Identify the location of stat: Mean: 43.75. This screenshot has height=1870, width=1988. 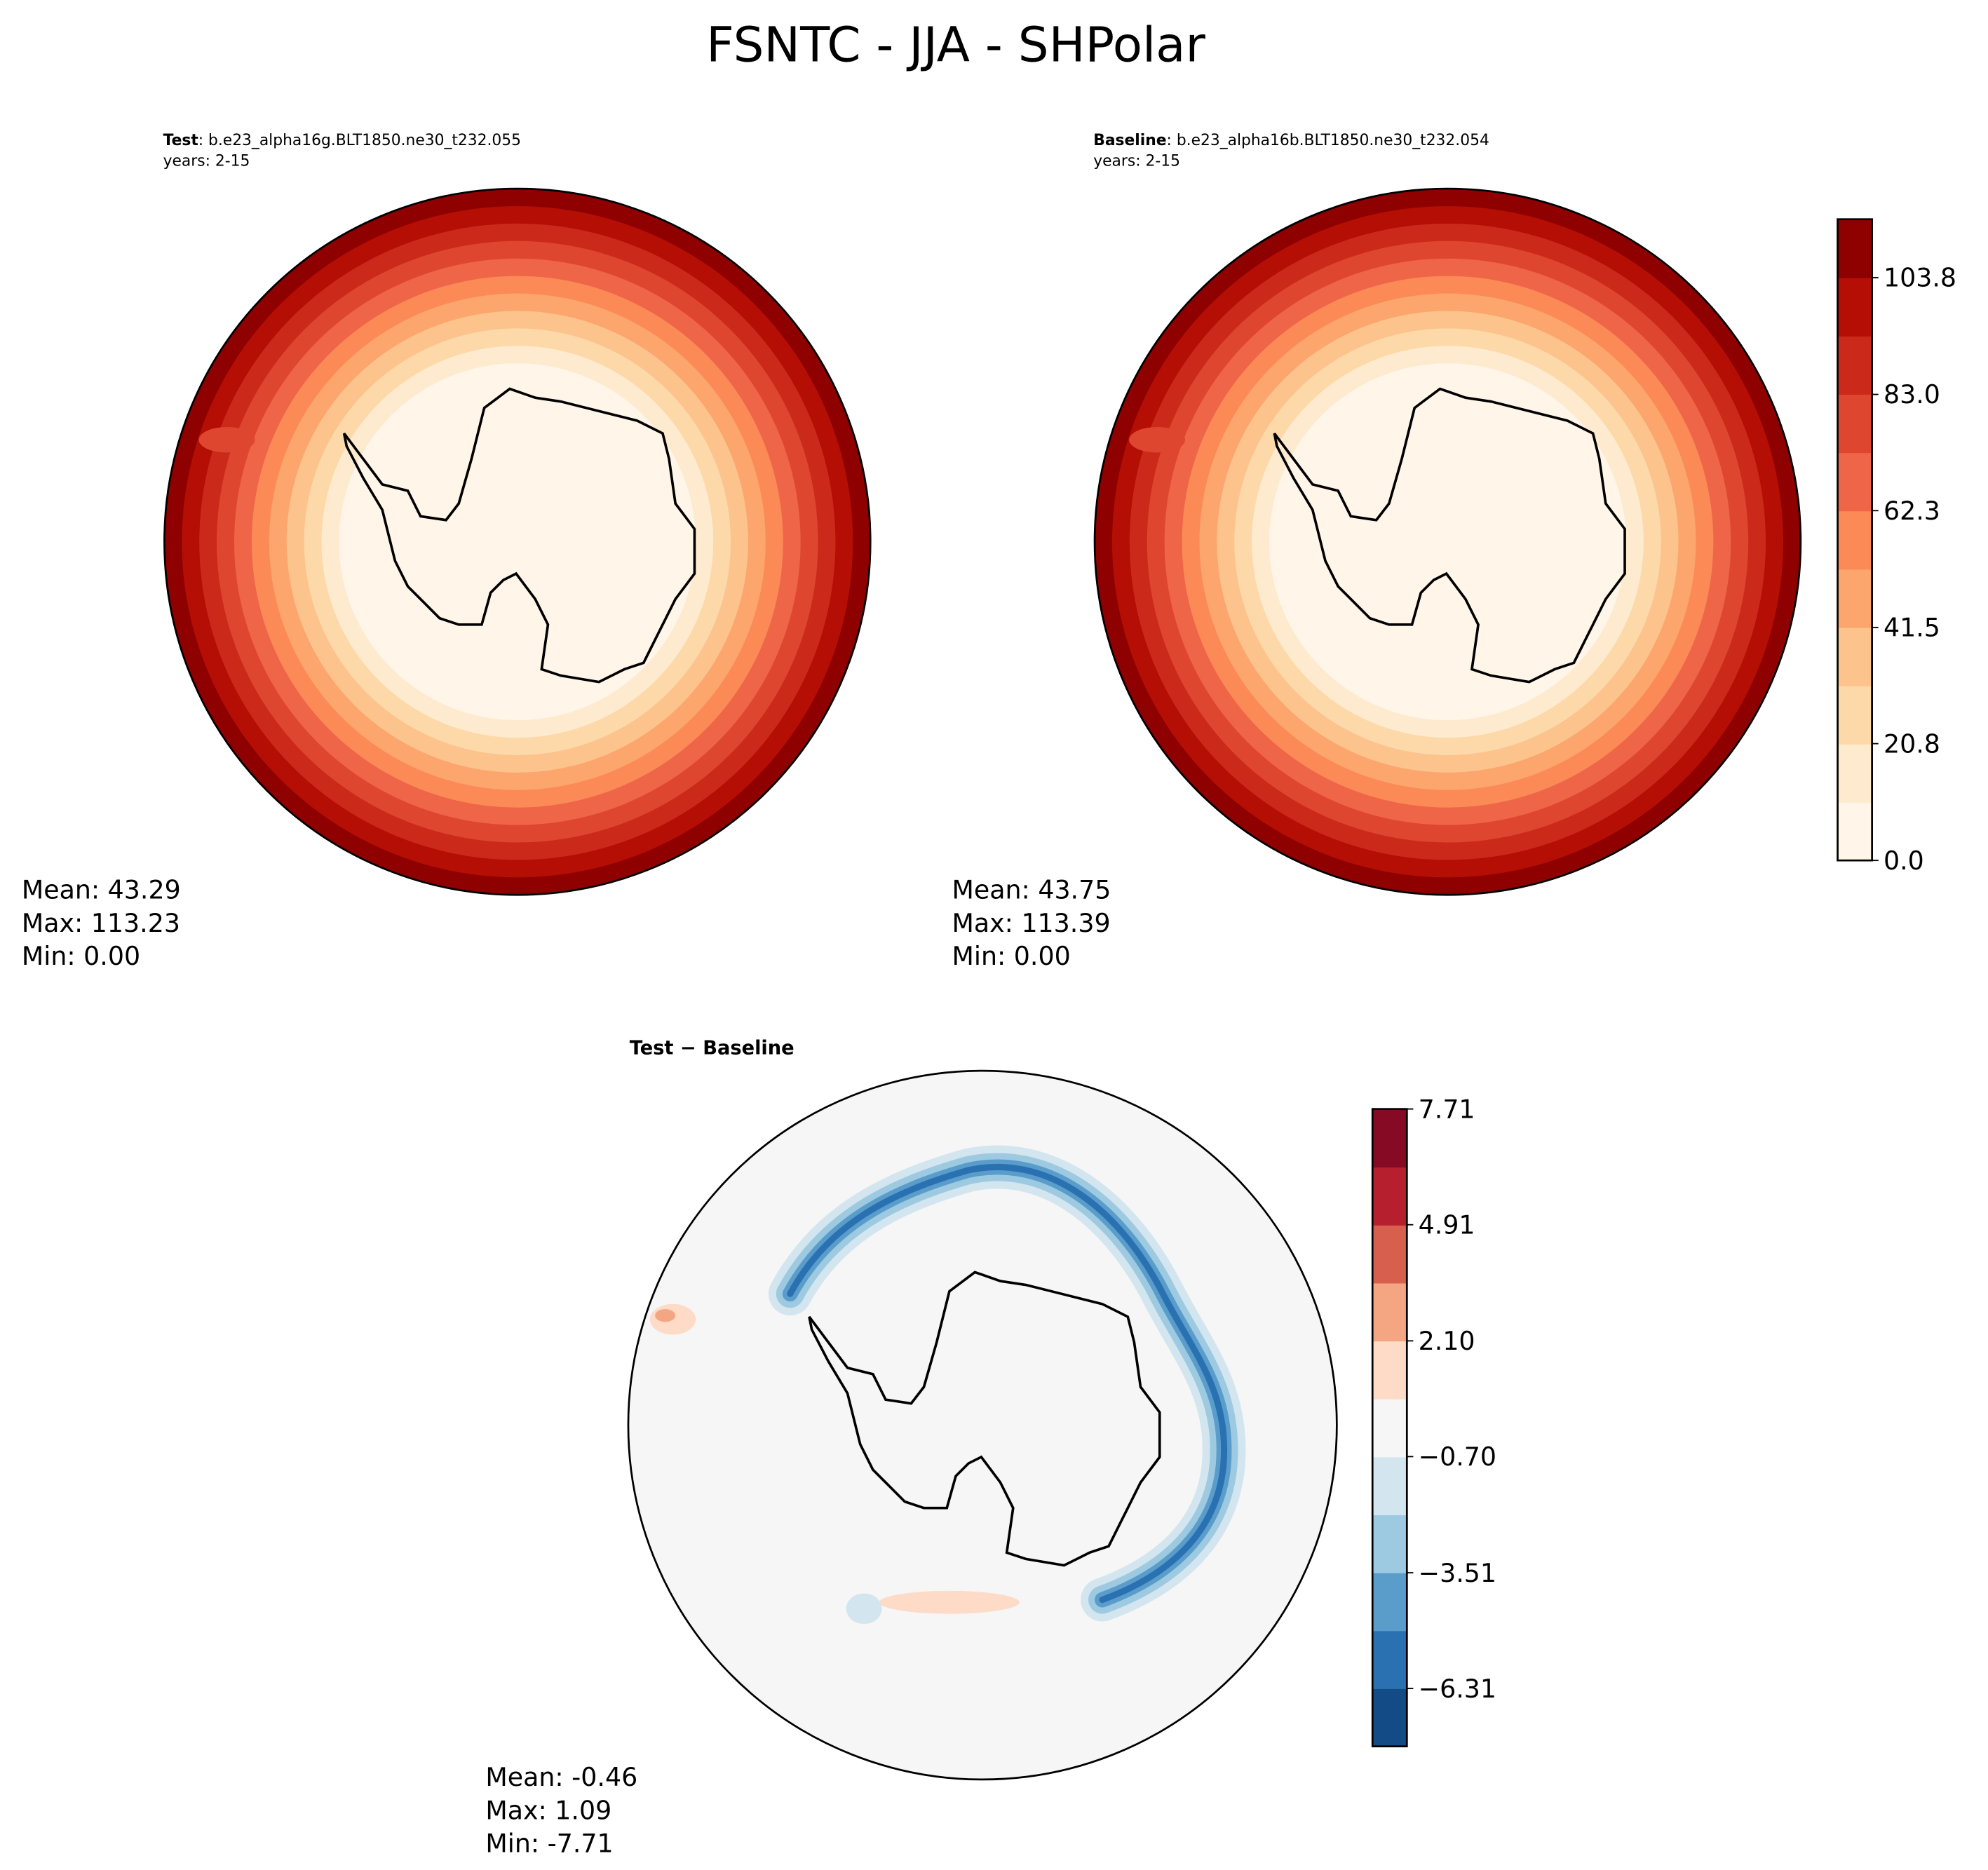
(1031, 890).